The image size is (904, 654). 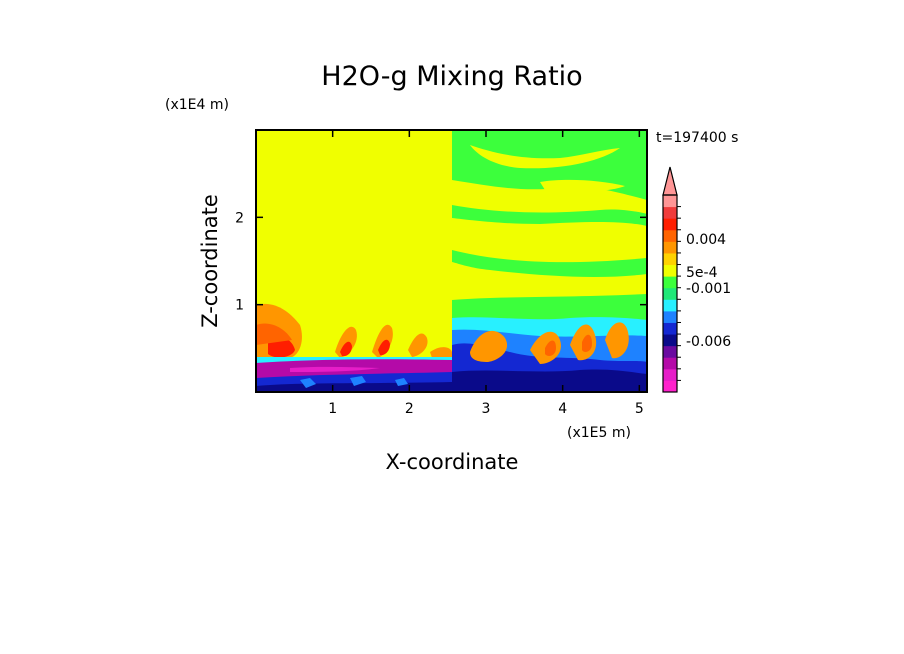 I want to click on left-red-mid, so click(x=274, y=334).